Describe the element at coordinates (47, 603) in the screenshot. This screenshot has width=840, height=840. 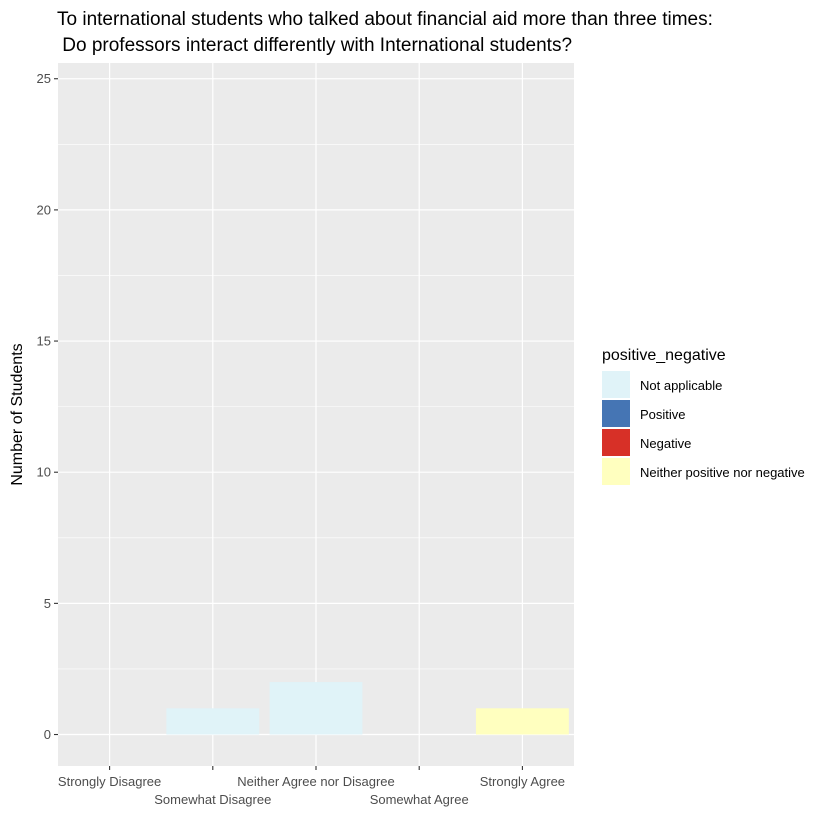
I see `y-tick-label: 5` at that location.